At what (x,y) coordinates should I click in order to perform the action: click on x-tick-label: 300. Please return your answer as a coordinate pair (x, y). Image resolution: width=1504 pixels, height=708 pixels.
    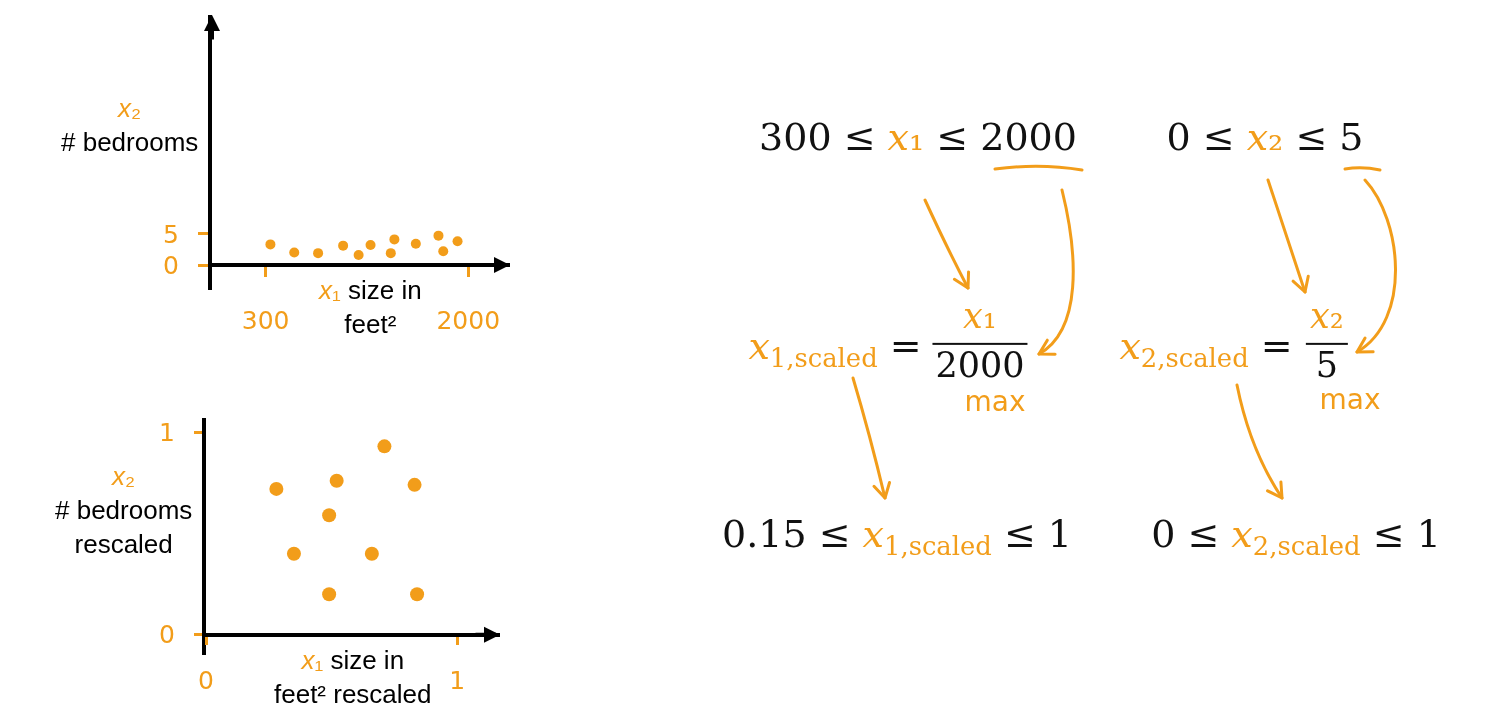
    Looking at the image, I should click on (265, 320).